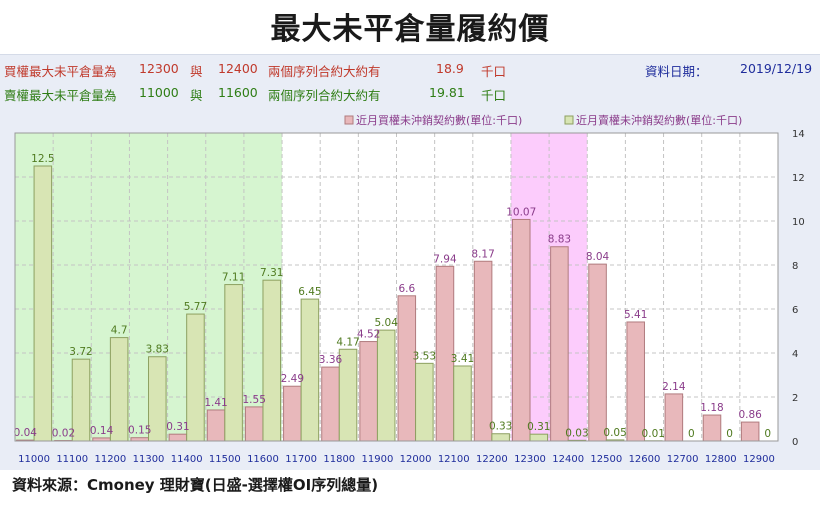 This screenshot has height=505, width=820. What do you see at coordinates (324, 71) in the screenshot?
I see `call-desc: 兩個序列合約大約有` at bounding box center [324, 71].